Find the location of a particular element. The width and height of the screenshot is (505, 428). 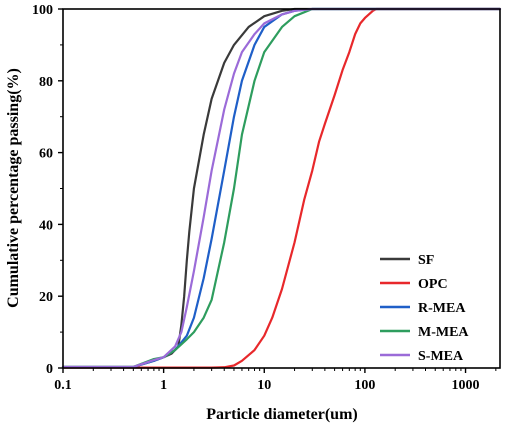

y-tick-label: 80 is located at coordinates (46, 82).